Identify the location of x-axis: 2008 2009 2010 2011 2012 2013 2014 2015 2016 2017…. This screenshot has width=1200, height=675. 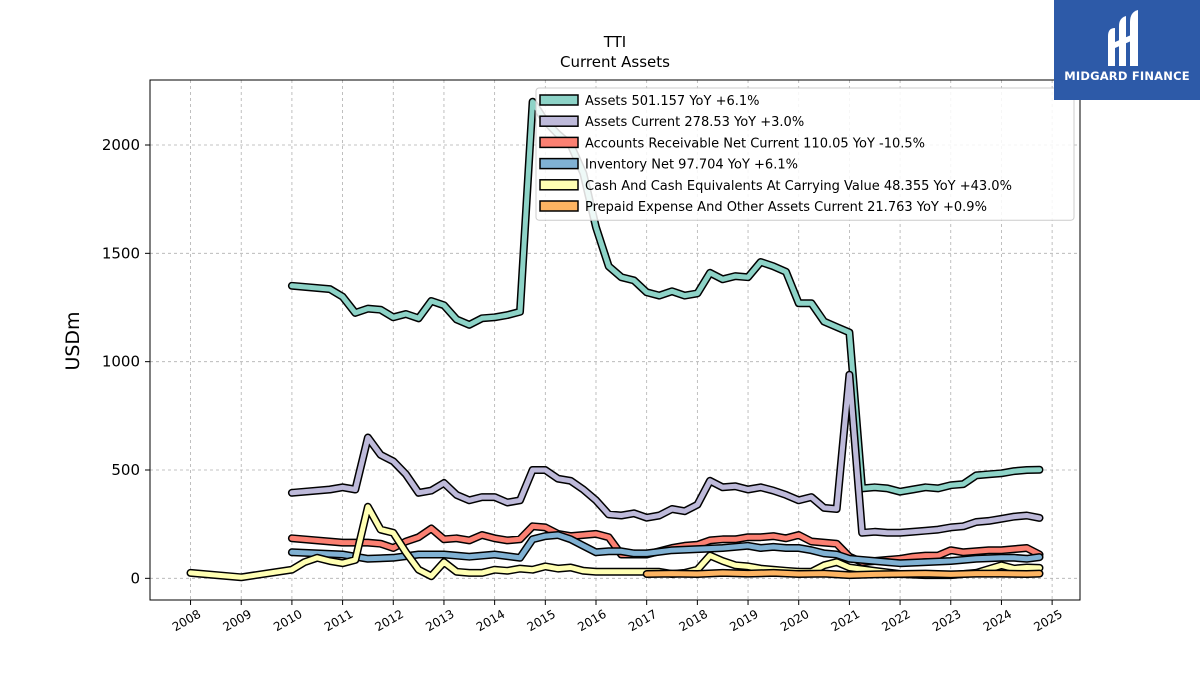
(617, 617).